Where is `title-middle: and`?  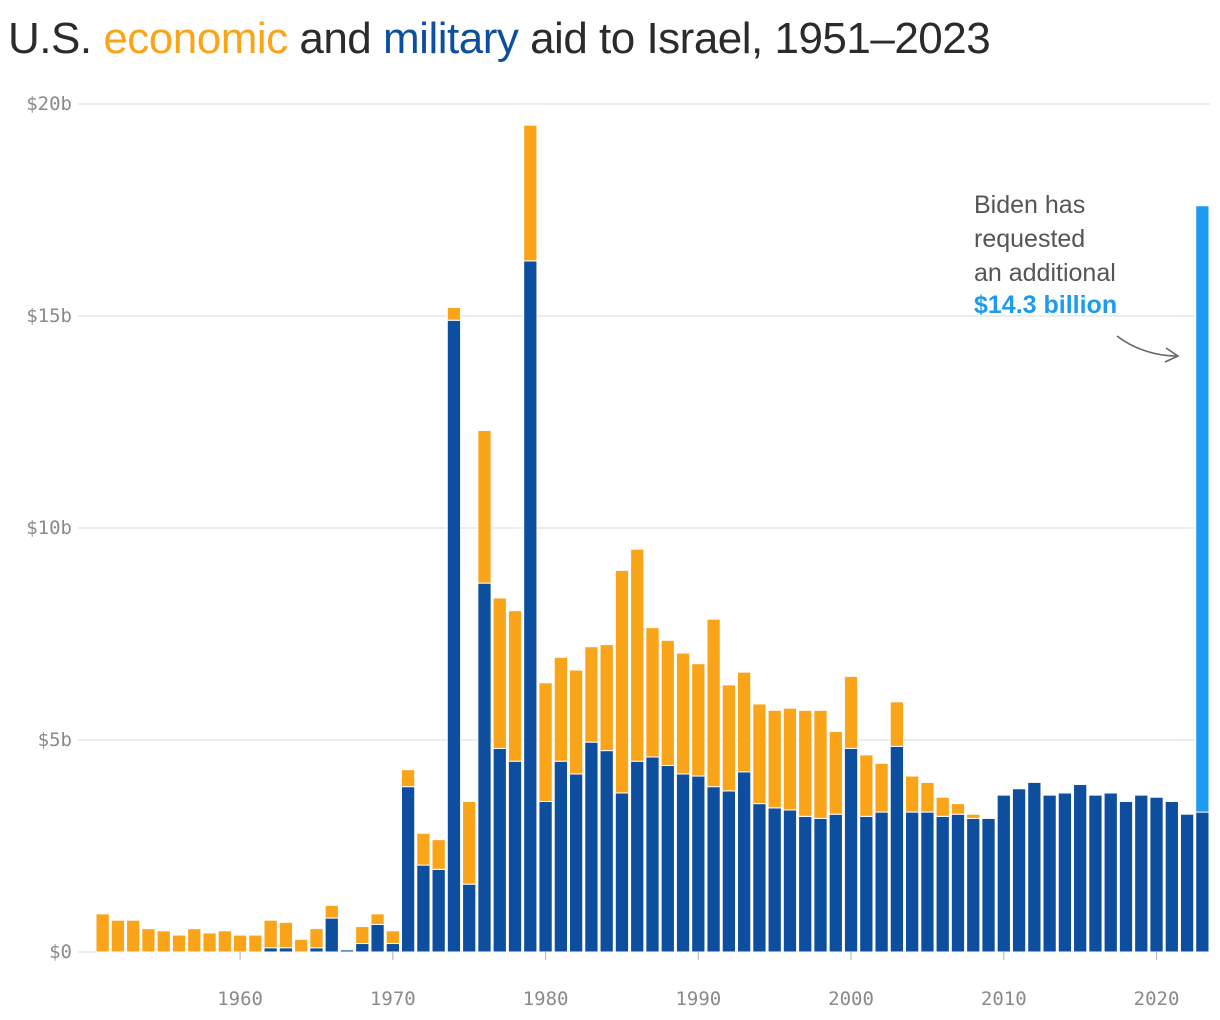 title-middle: and is located at coordinates (335, 38).